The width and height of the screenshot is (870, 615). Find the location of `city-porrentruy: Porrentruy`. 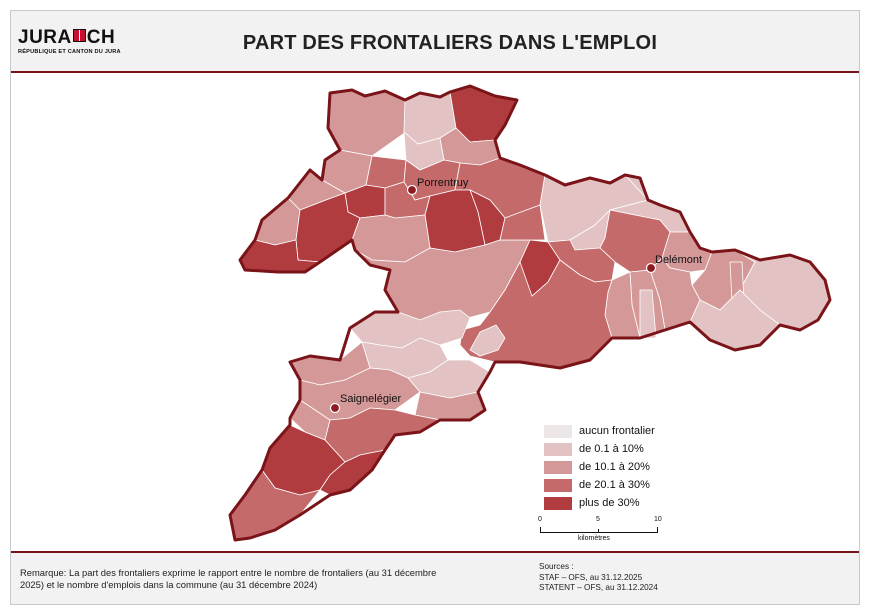

city-porrentruy: Porrentruy is located at coordinates (437, 186).